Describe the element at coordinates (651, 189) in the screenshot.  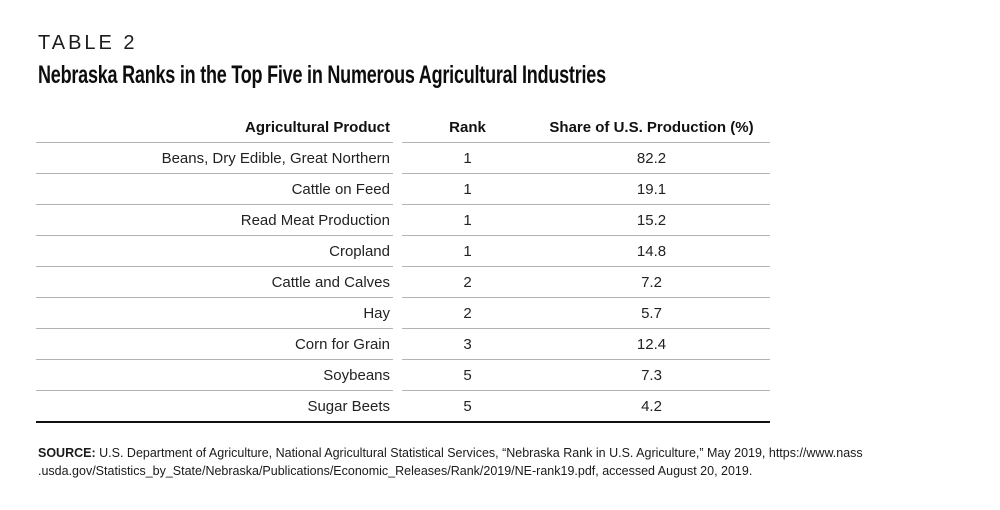
I see `share-cell: 19.1` at that location.